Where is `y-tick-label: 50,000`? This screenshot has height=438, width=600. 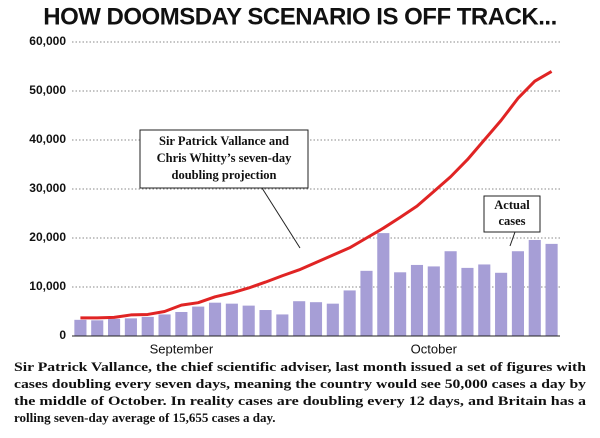
y-tick-label: 50,000 is located at coordinates (47, 90).